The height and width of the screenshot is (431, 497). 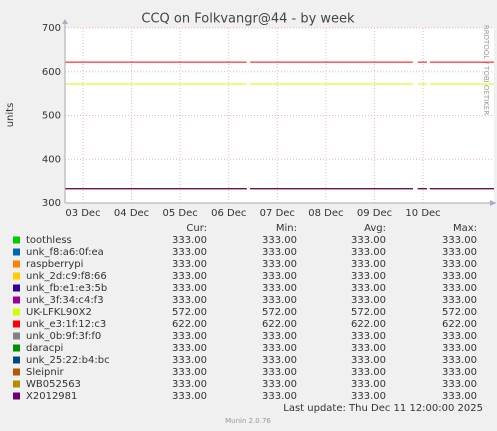 What do you see at coordinates (325, 213) in the screenshot?
I see `x-tick-label: 08 Dec` at bounding box center [325, 213].